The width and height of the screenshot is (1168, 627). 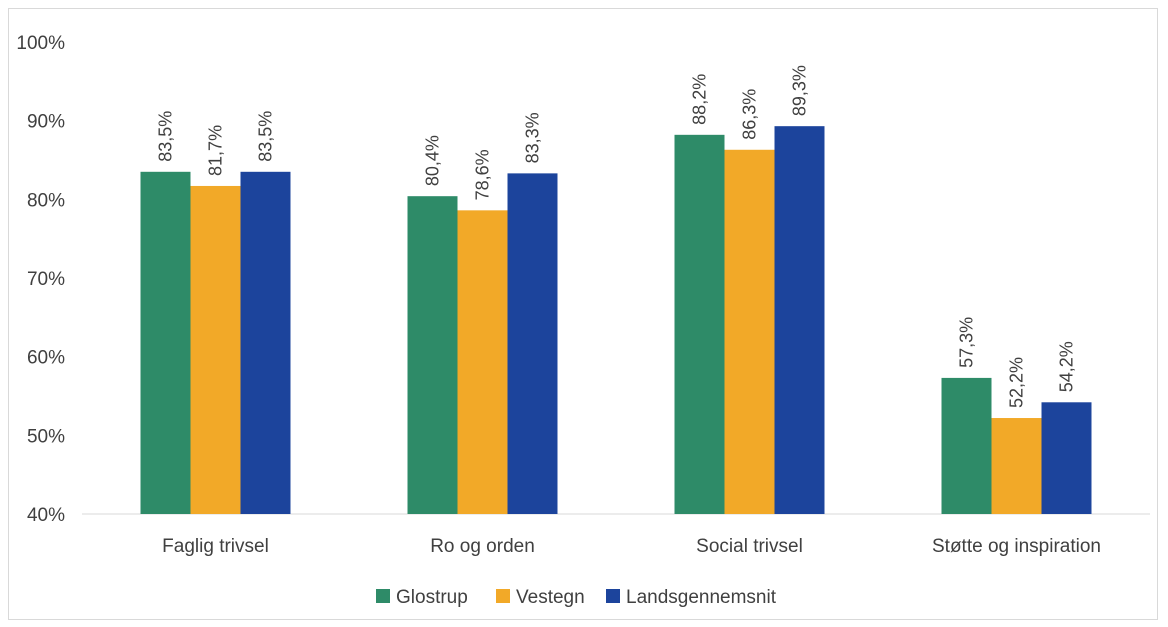 What do you see at coordinates (503, 596) in the screenshot?
I see `legend-swatch-vestegn` at bounding box center [503, 596].